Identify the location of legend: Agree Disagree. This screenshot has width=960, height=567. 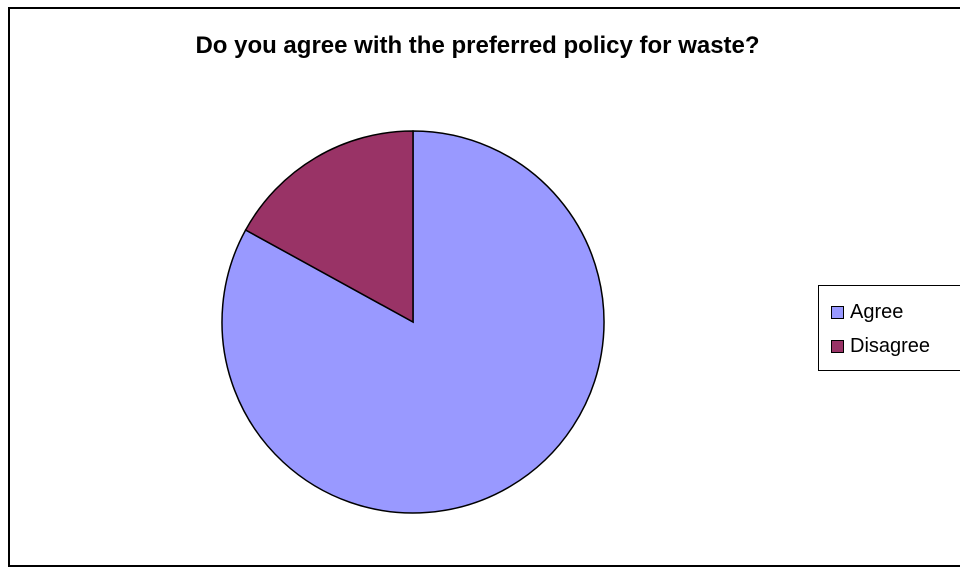
(889, 328).